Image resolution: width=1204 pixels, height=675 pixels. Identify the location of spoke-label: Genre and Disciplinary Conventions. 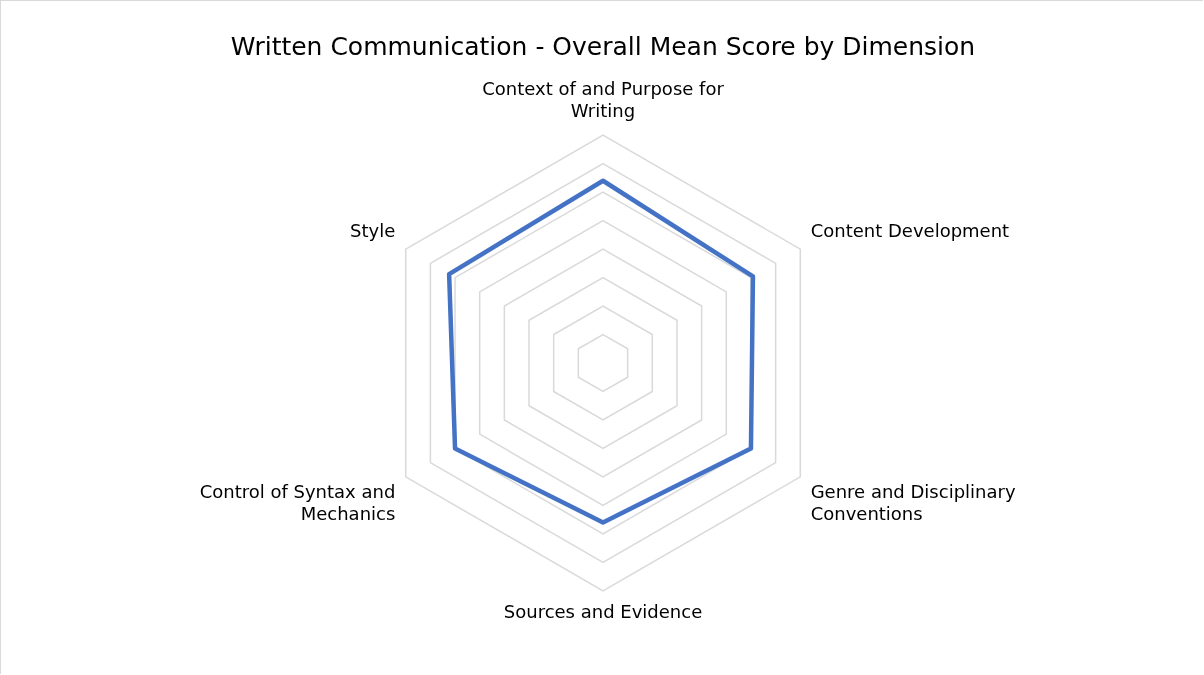
(913, 502).